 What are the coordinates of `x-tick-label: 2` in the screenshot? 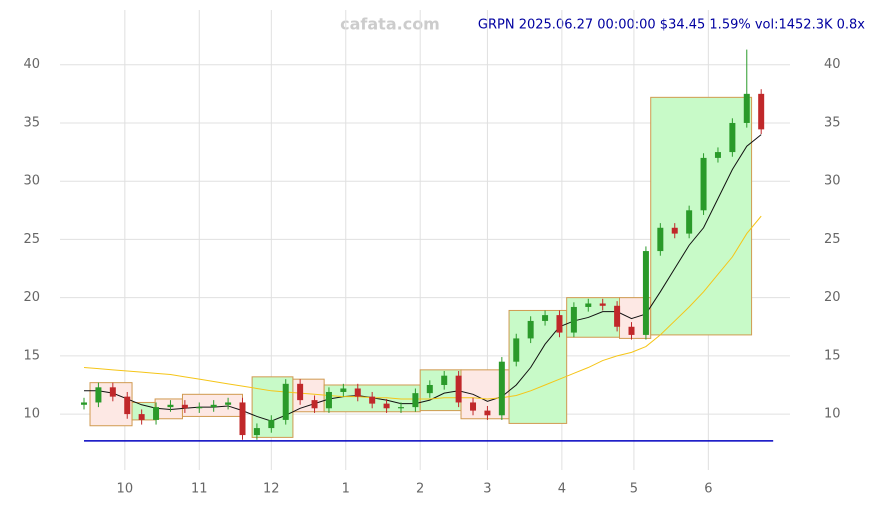 It's located at (420, 489).